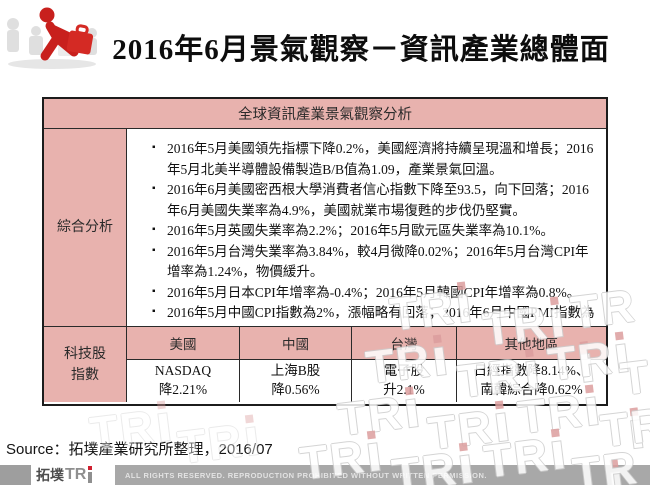 Image resolution: width=650 pixels, height=485 pixels. I want to click on tri-footer-logo: 拓墣 TR, so click(64, 475).